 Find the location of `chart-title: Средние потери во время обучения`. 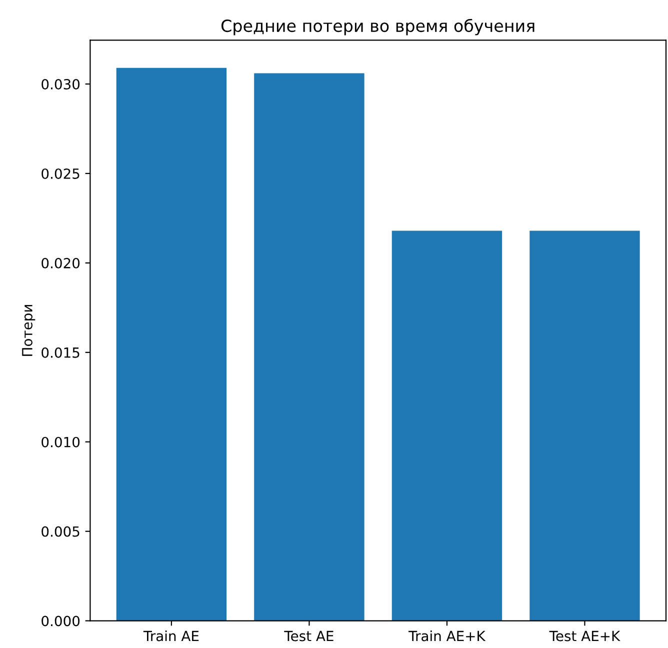

chart-title: Средние потери во время обучения is located at coordinates (377, 27).